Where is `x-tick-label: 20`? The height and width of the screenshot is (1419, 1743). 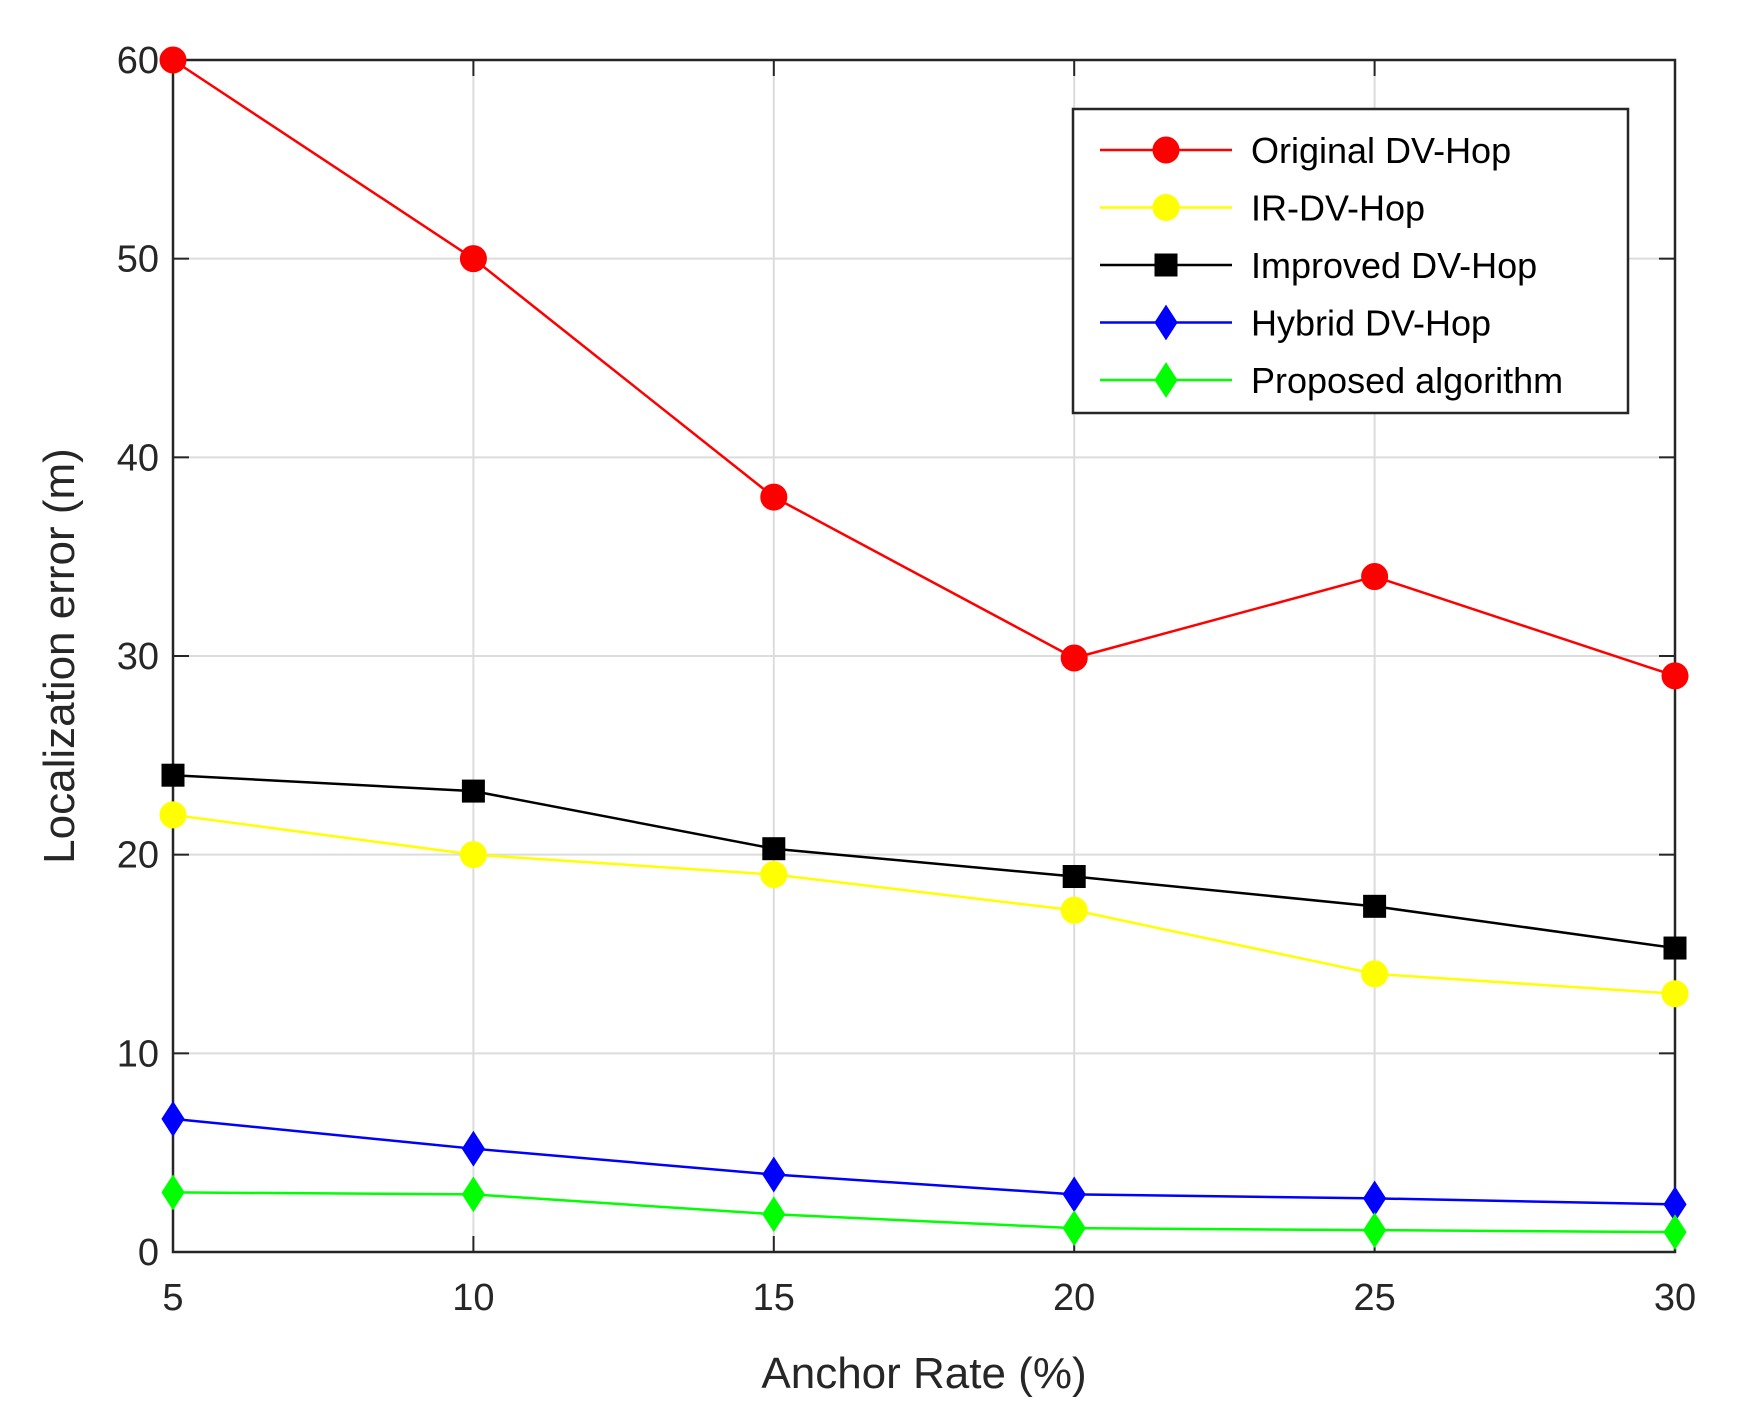
x-tick-label: 20 is located at coordinates (1074, 1298).